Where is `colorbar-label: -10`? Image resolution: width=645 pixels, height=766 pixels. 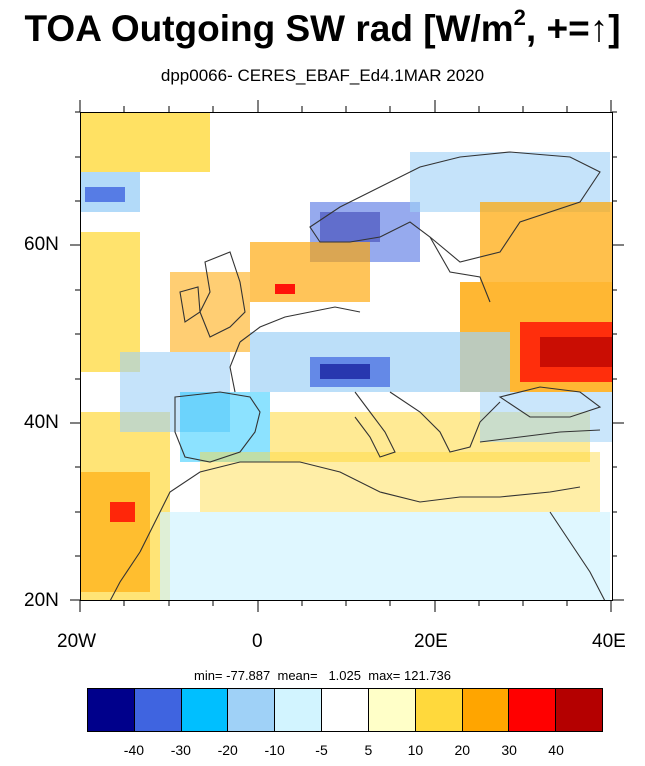
colorbar-label: -10 is located at coordinates (274, 750).